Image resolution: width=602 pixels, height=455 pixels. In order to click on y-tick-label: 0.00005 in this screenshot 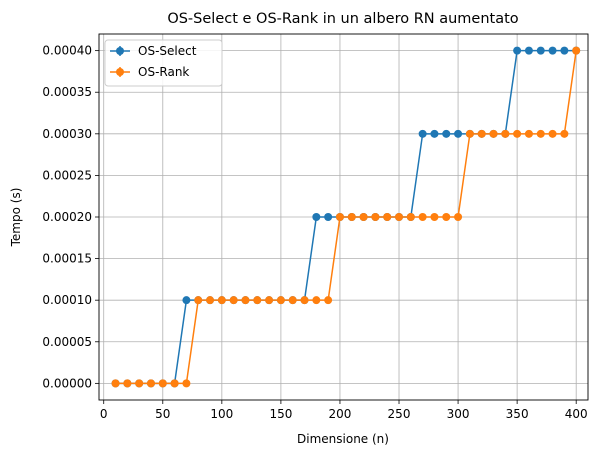, I will do `click(67, 342)`.